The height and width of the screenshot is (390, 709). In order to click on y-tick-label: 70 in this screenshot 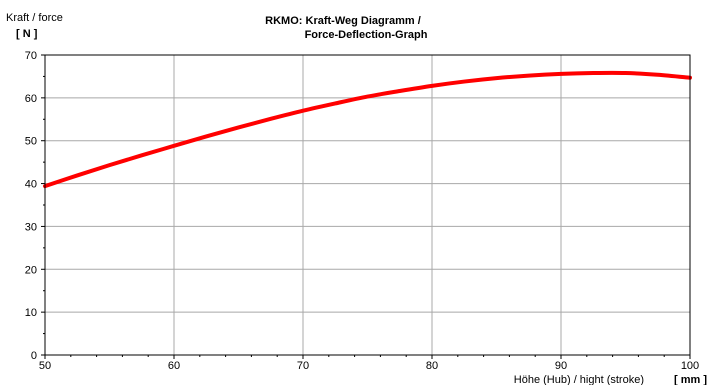, I will do `click(31, 56)`.